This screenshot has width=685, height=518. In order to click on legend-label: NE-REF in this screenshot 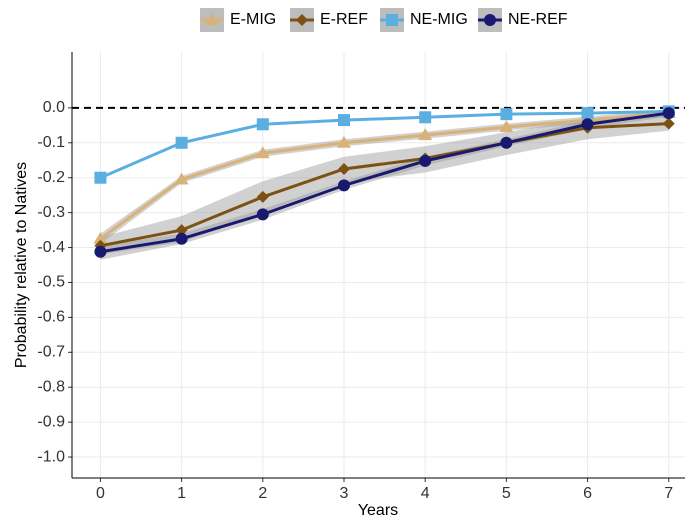, I will do `click(538, 19)`.